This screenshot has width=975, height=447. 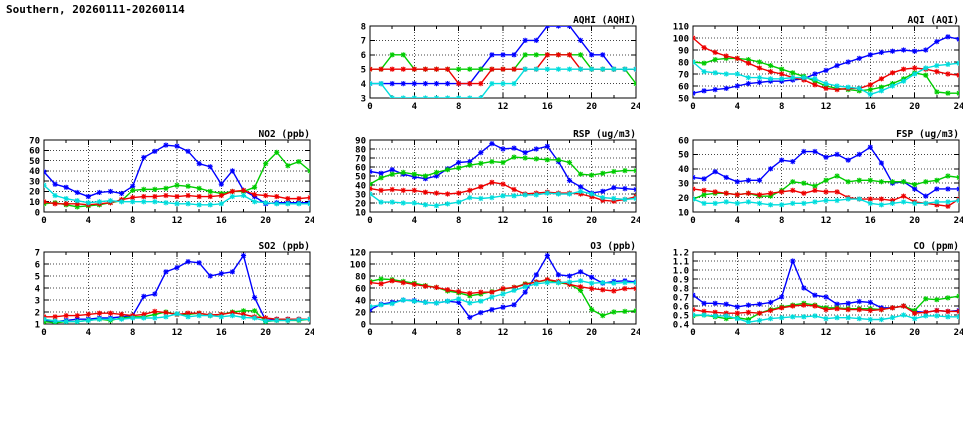 I want to click on y-tick-label: 90, so click(x=683, y=51).